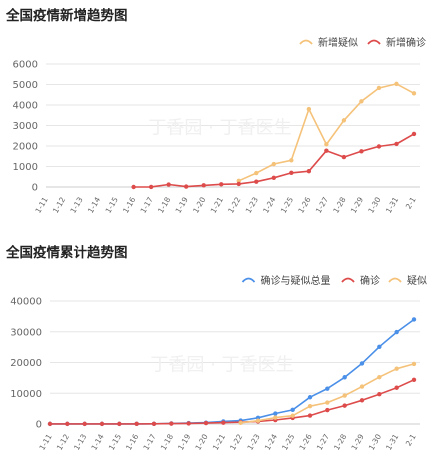  What do you see at coordinates (322, 204) in the screenshot?
I see `chart1-x-tick-label: 1-27` at bounding box center [322, 204].